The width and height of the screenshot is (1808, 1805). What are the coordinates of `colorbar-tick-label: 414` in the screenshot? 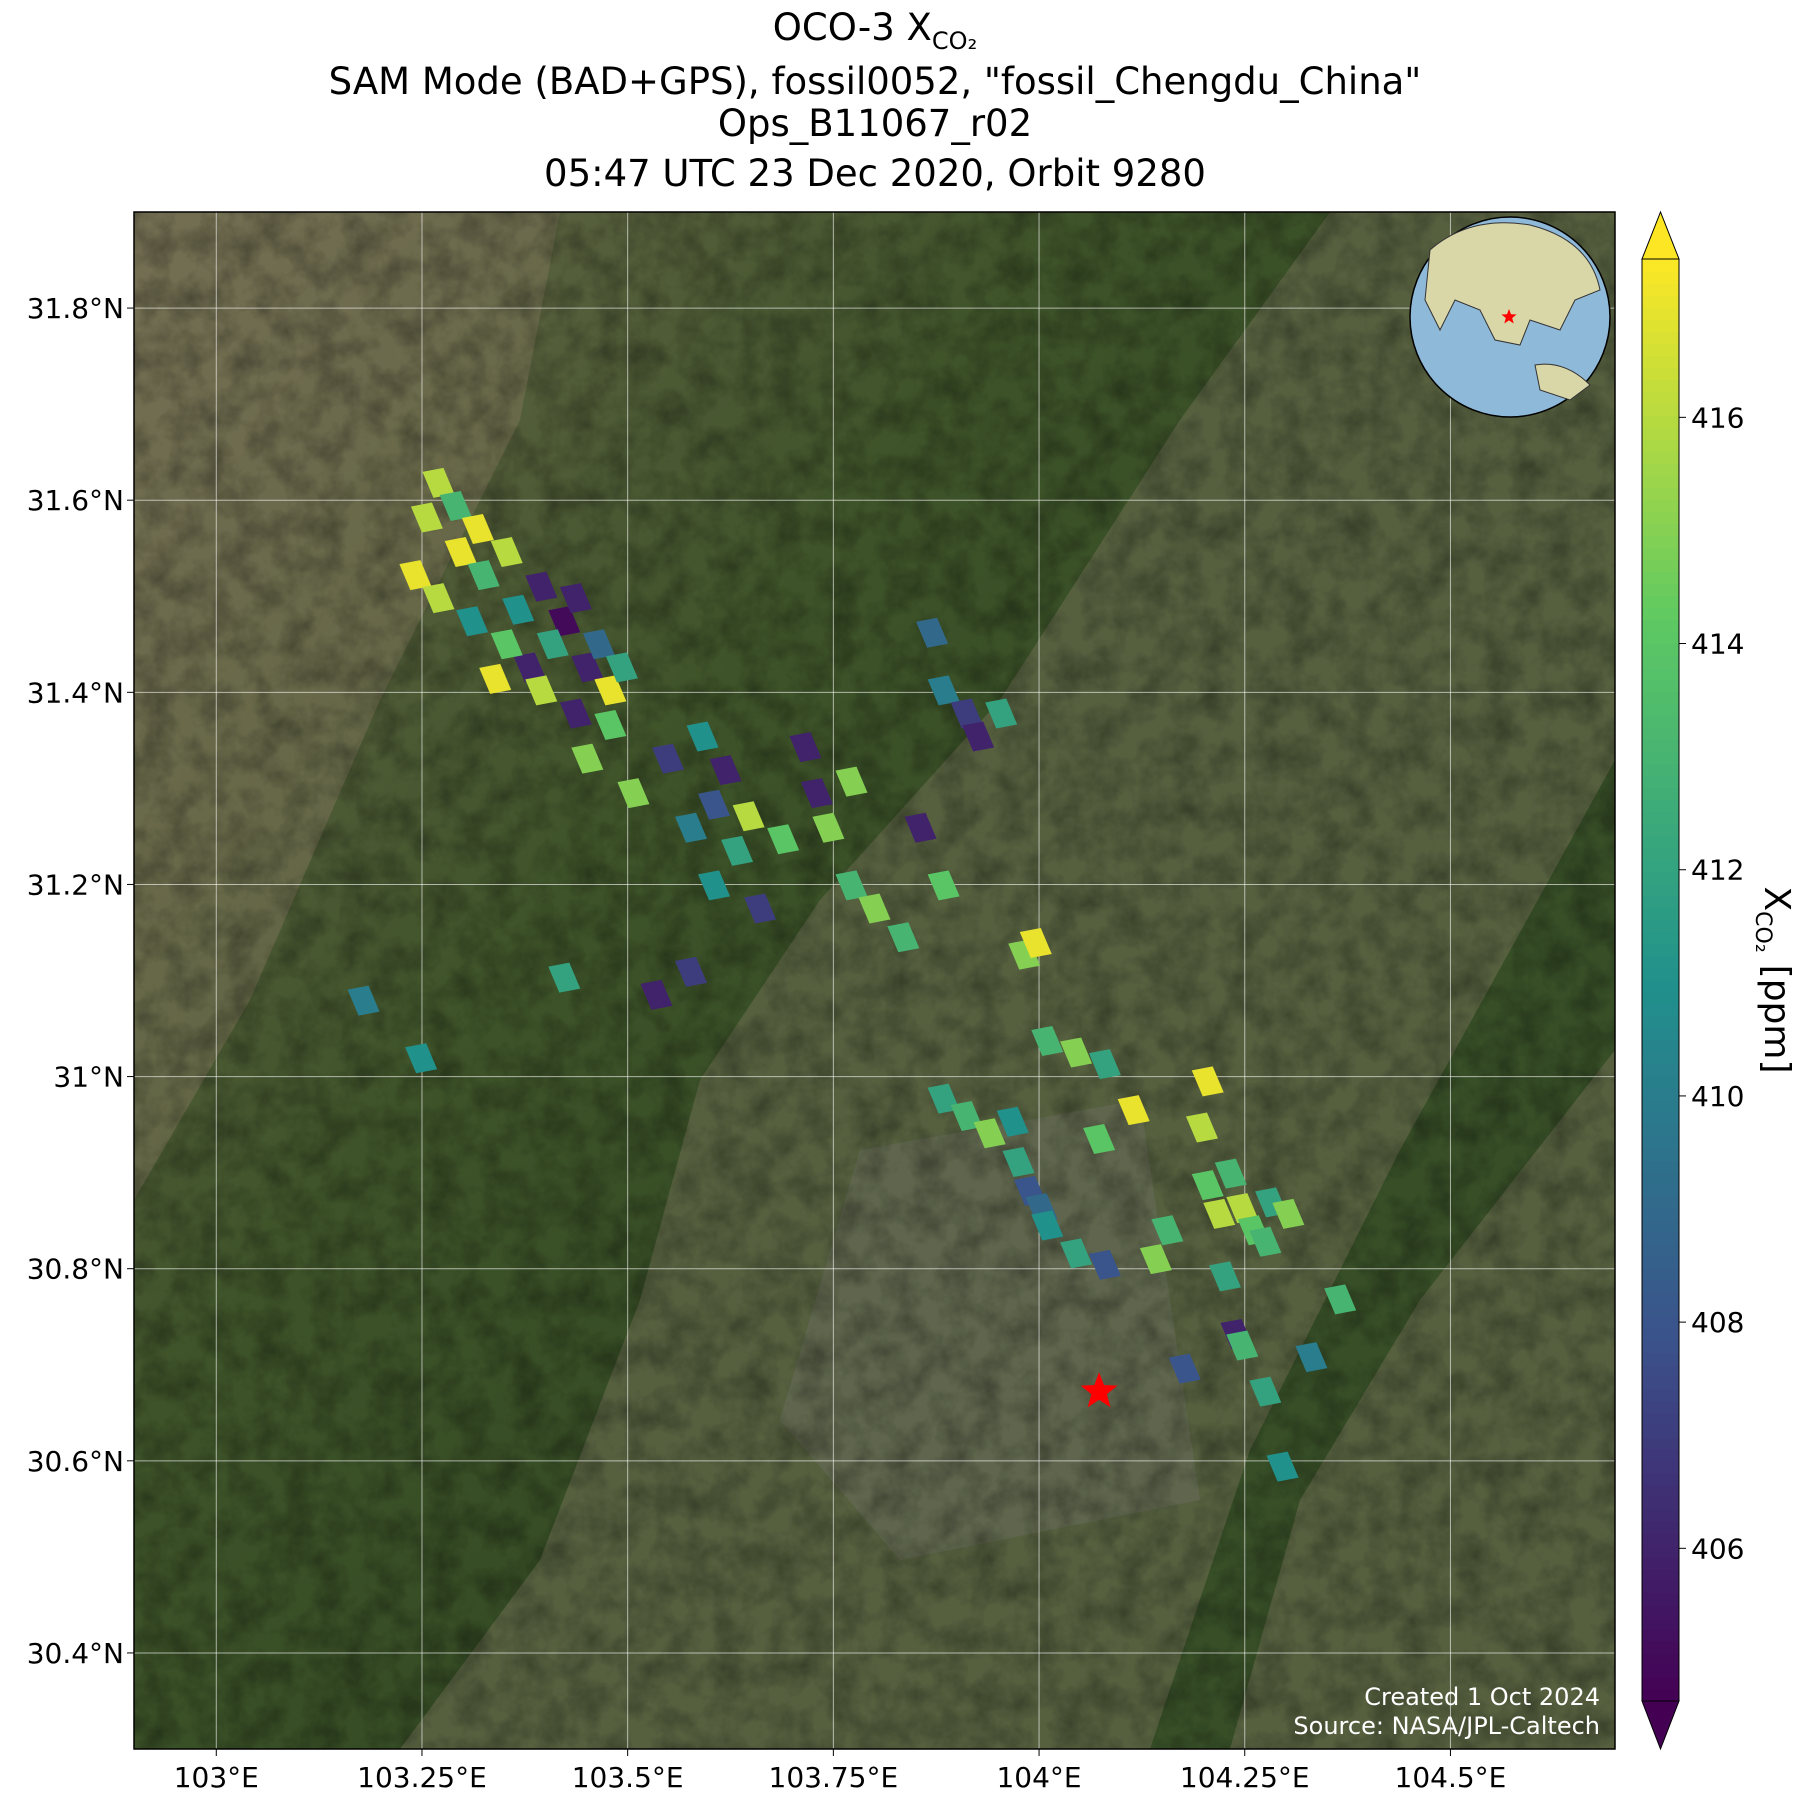 It's located at (1717, 644).